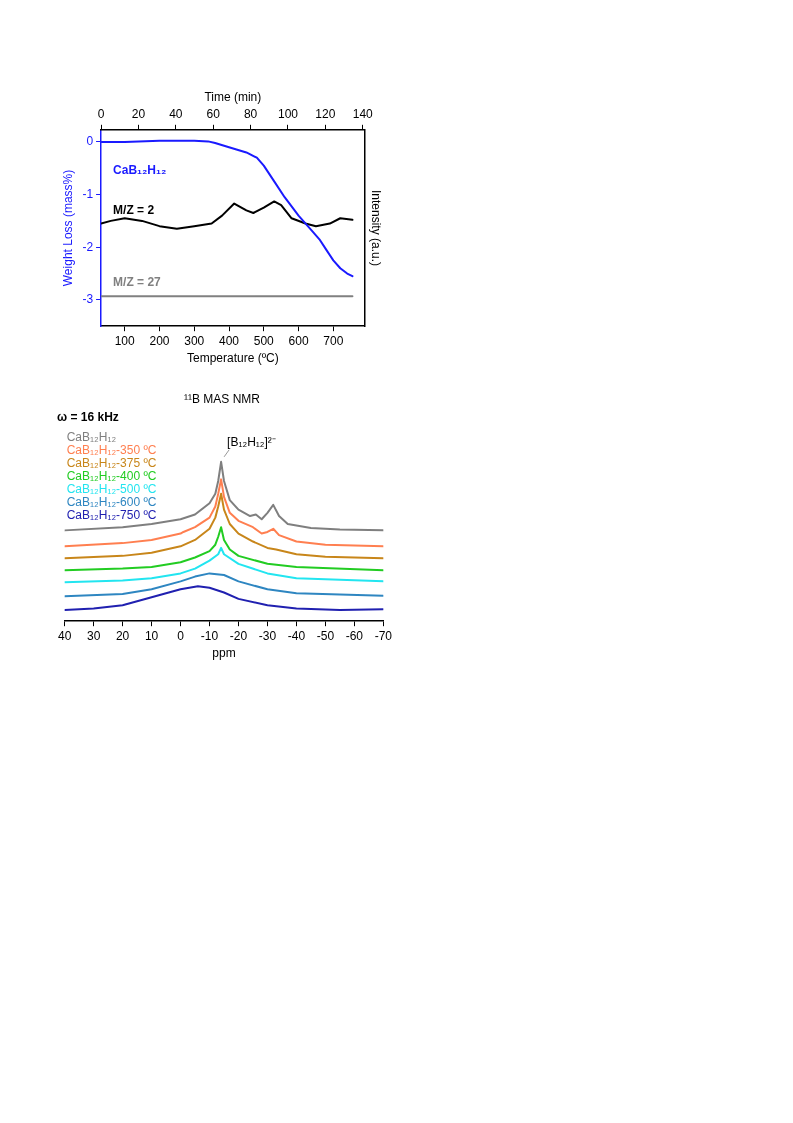 The height and width of the screenshot is (1123, 793). I want to click on x2-axis-title: Time (min), so click(233, 96).